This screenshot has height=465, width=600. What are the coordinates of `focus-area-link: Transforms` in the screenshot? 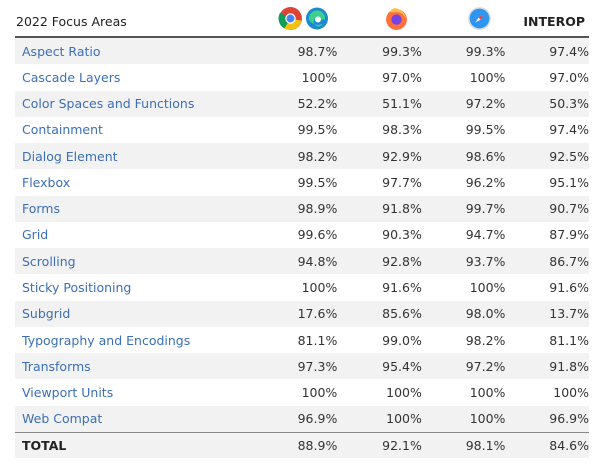 It's located at (56, 366).